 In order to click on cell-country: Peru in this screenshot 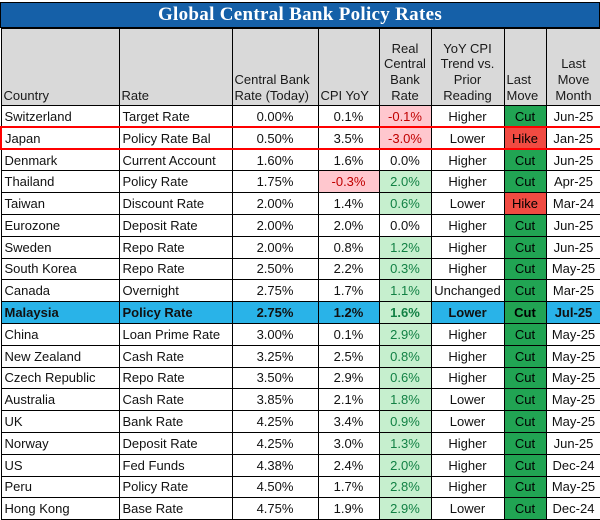, I will do `click(60, 487)`.